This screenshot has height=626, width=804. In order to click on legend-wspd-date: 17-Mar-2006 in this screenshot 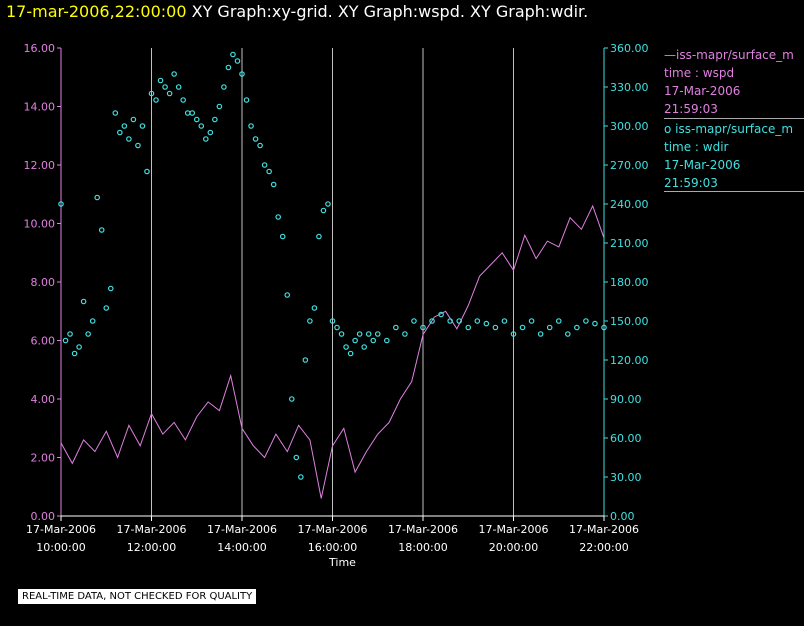, I will do `click(702, 91)`.